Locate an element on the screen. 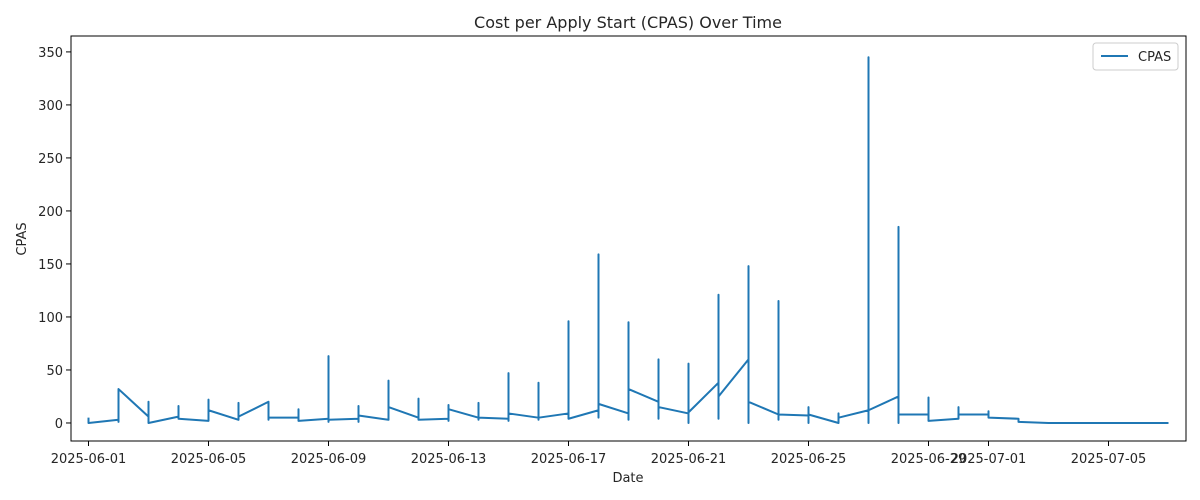  legend: CPAS is located at coordinates (1135, 56).